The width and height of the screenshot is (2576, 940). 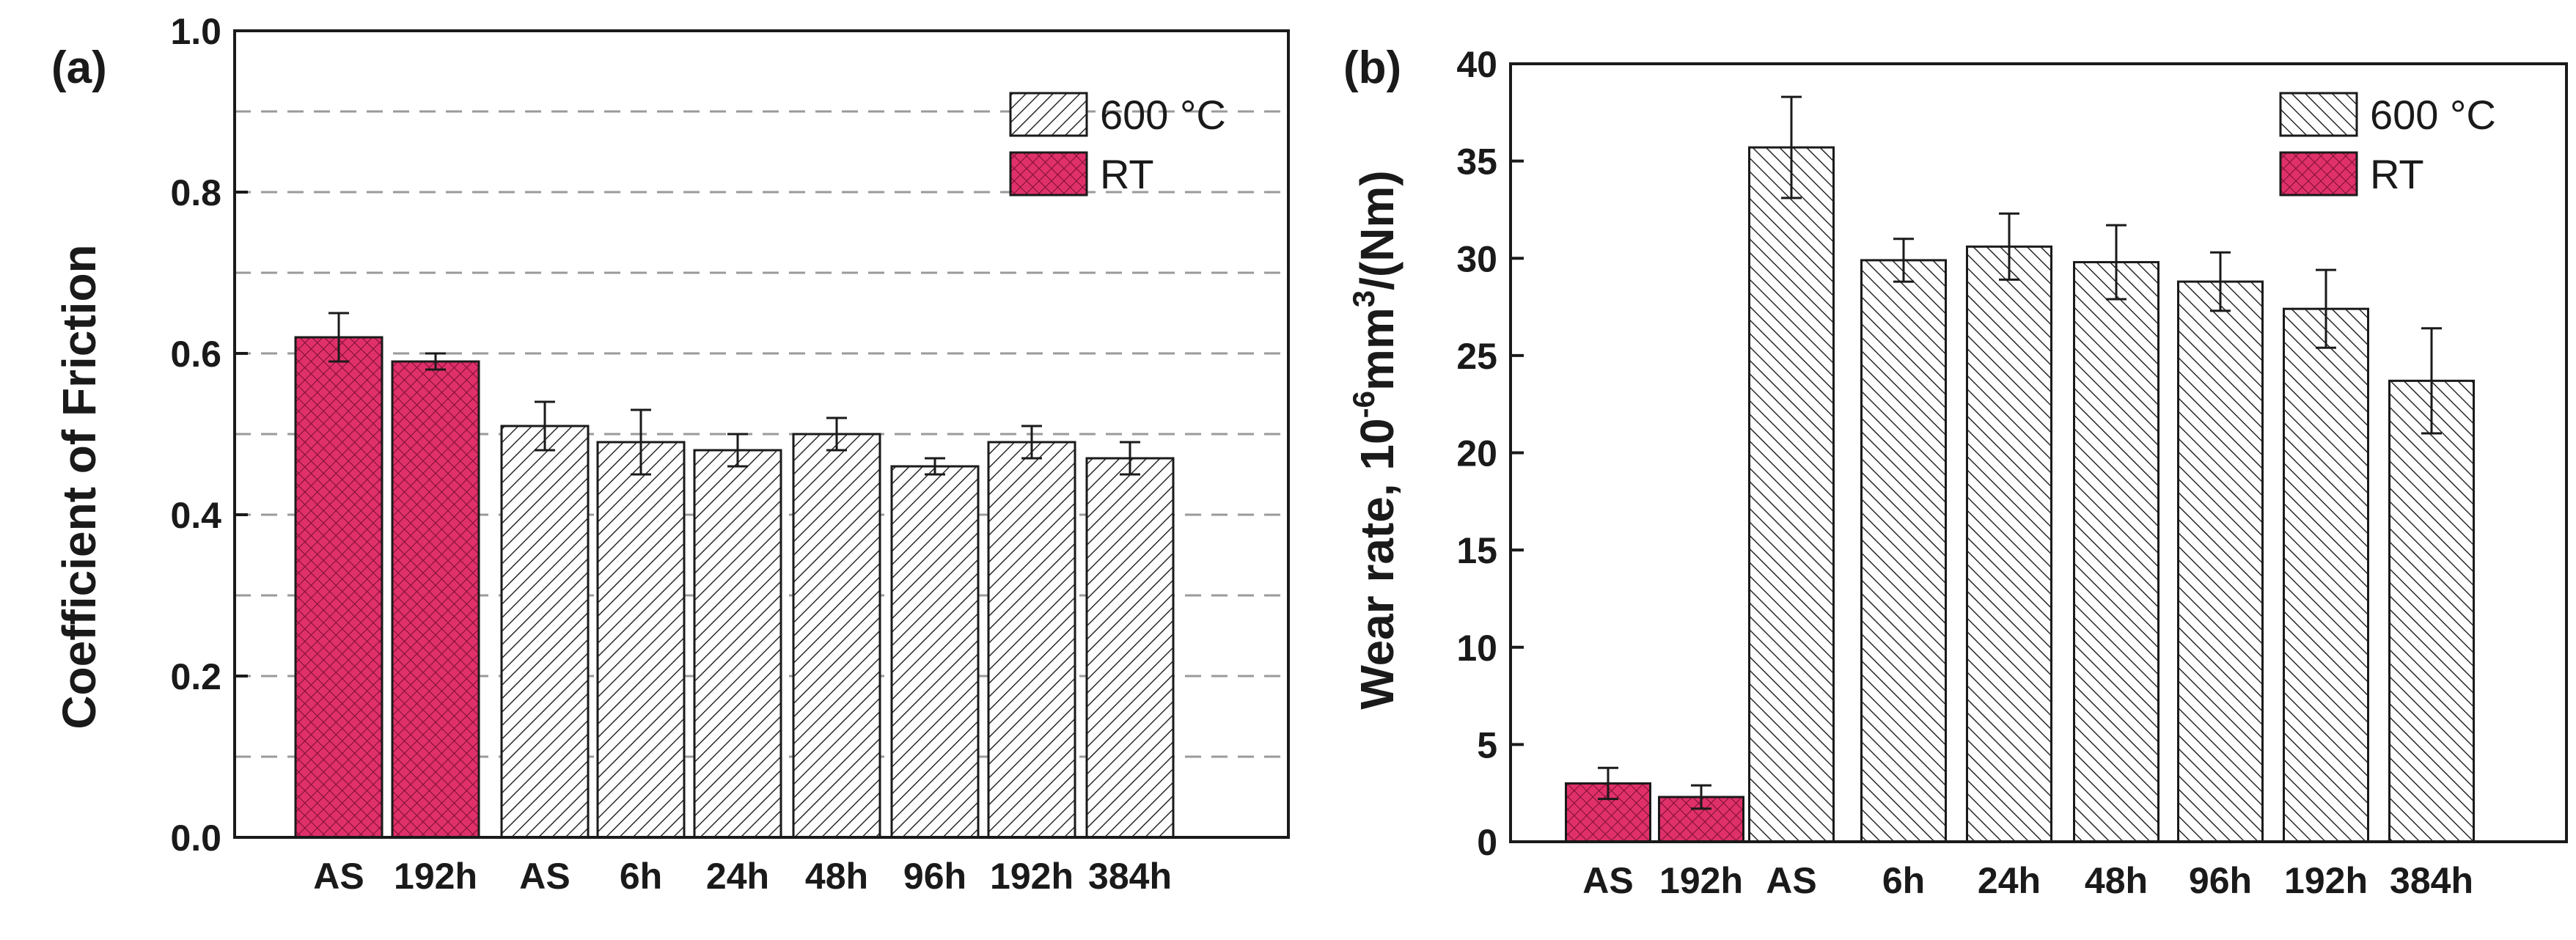 What do you see at coordinates (1117, 145) in the screenshot?
I see `panel-a-legend: 600 °C RT` at bounding box center [1117, 145].